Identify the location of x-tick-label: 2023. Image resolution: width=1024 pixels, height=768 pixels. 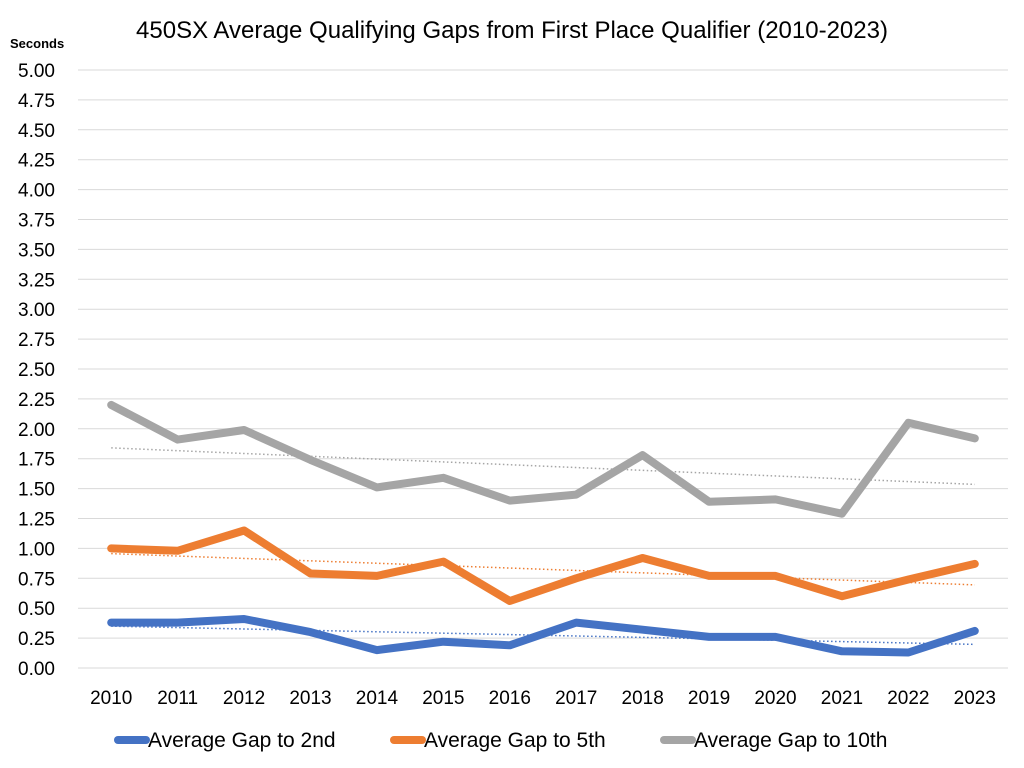
(975, 698).